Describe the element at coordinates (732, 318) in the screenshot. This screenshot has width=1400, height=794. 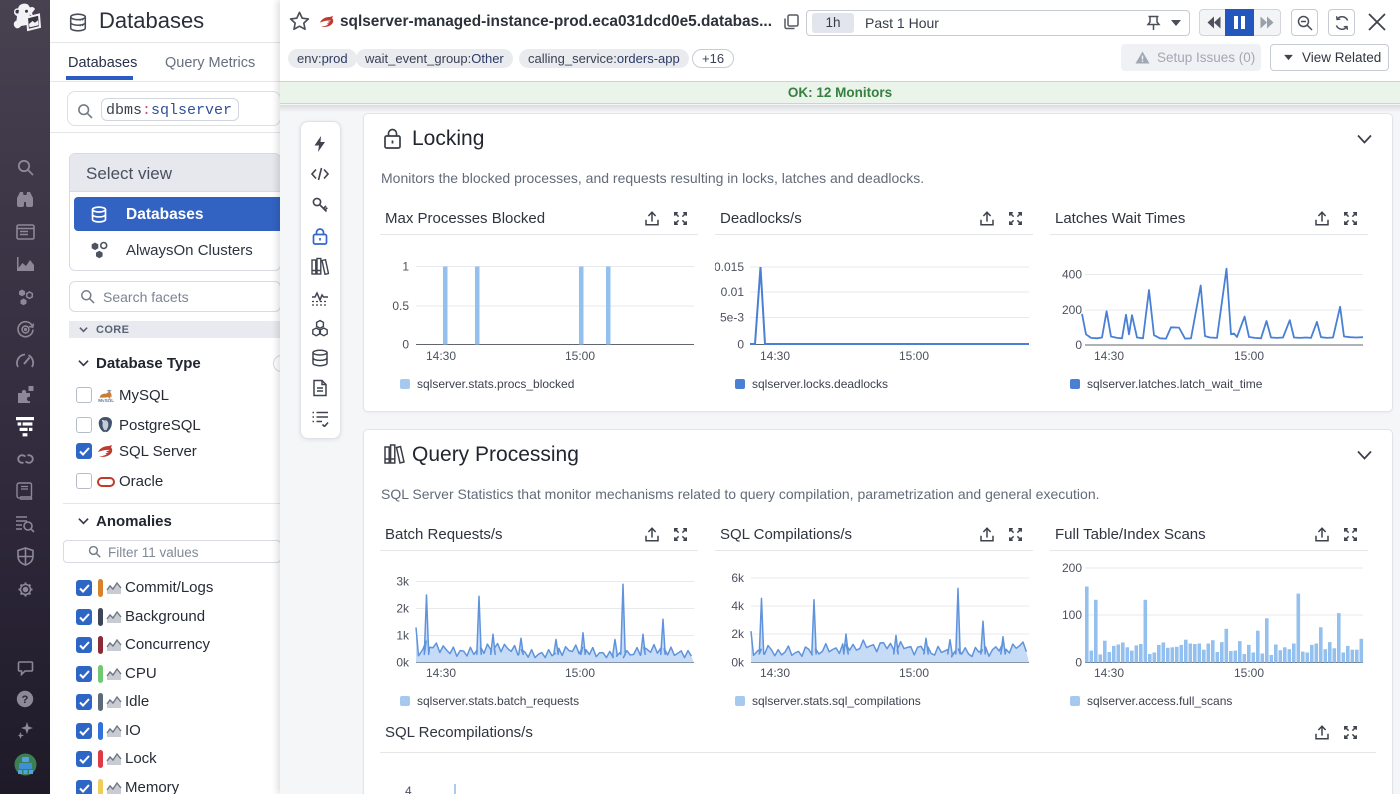
I see `svg-text: 5e-3` at that location.